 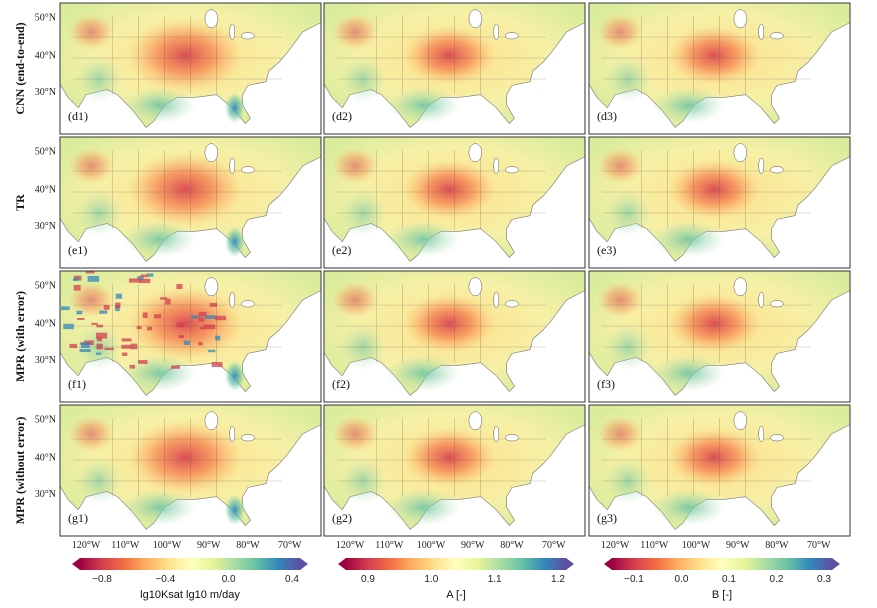 I want to click on panel-label: (e1), so click(x=77, y=250).